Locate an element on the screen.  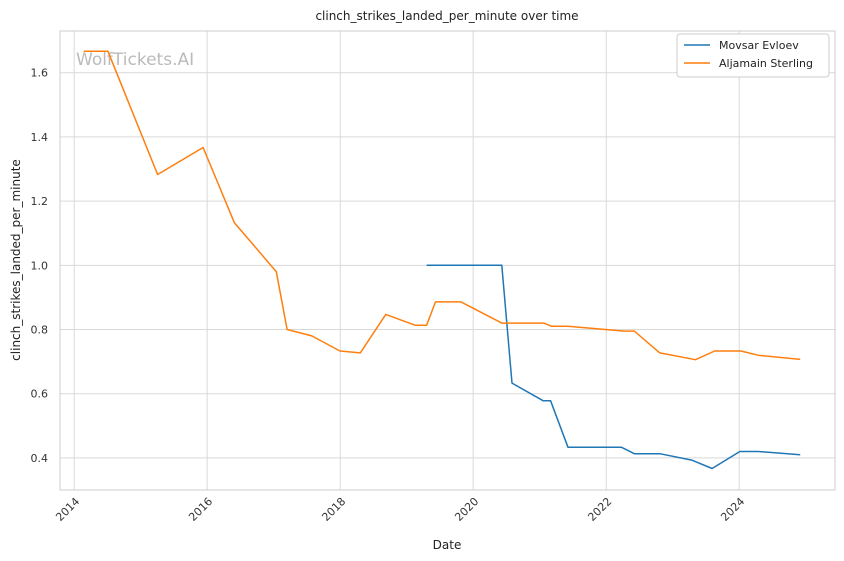
y-tick-label: 1.2 is located at coordinates (40, 201).